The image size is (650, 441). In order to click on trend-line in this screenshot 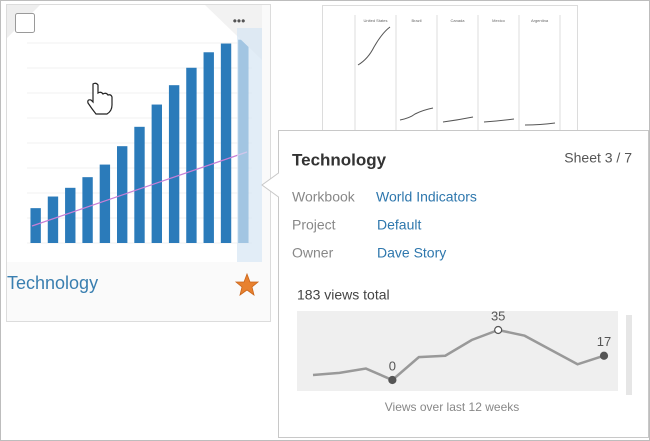, I will do `click(139, 189)`.